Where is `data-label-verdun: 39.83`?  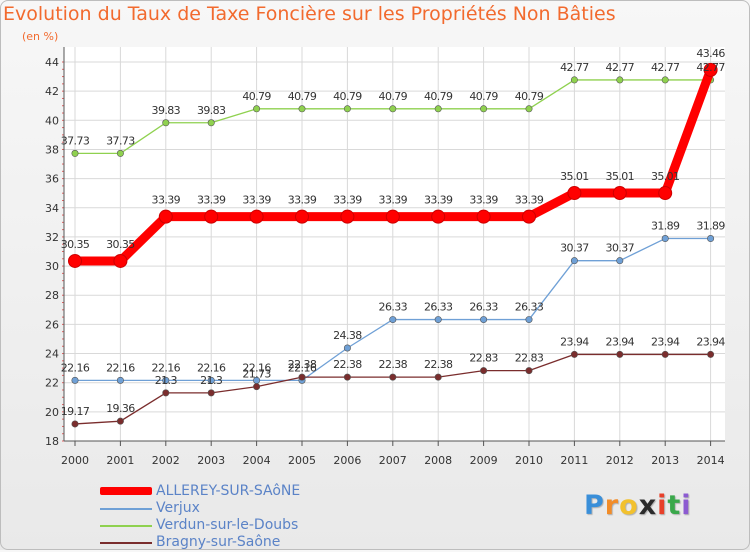 data-label-verdun: 39.83 is located at coordinates (211, 110).